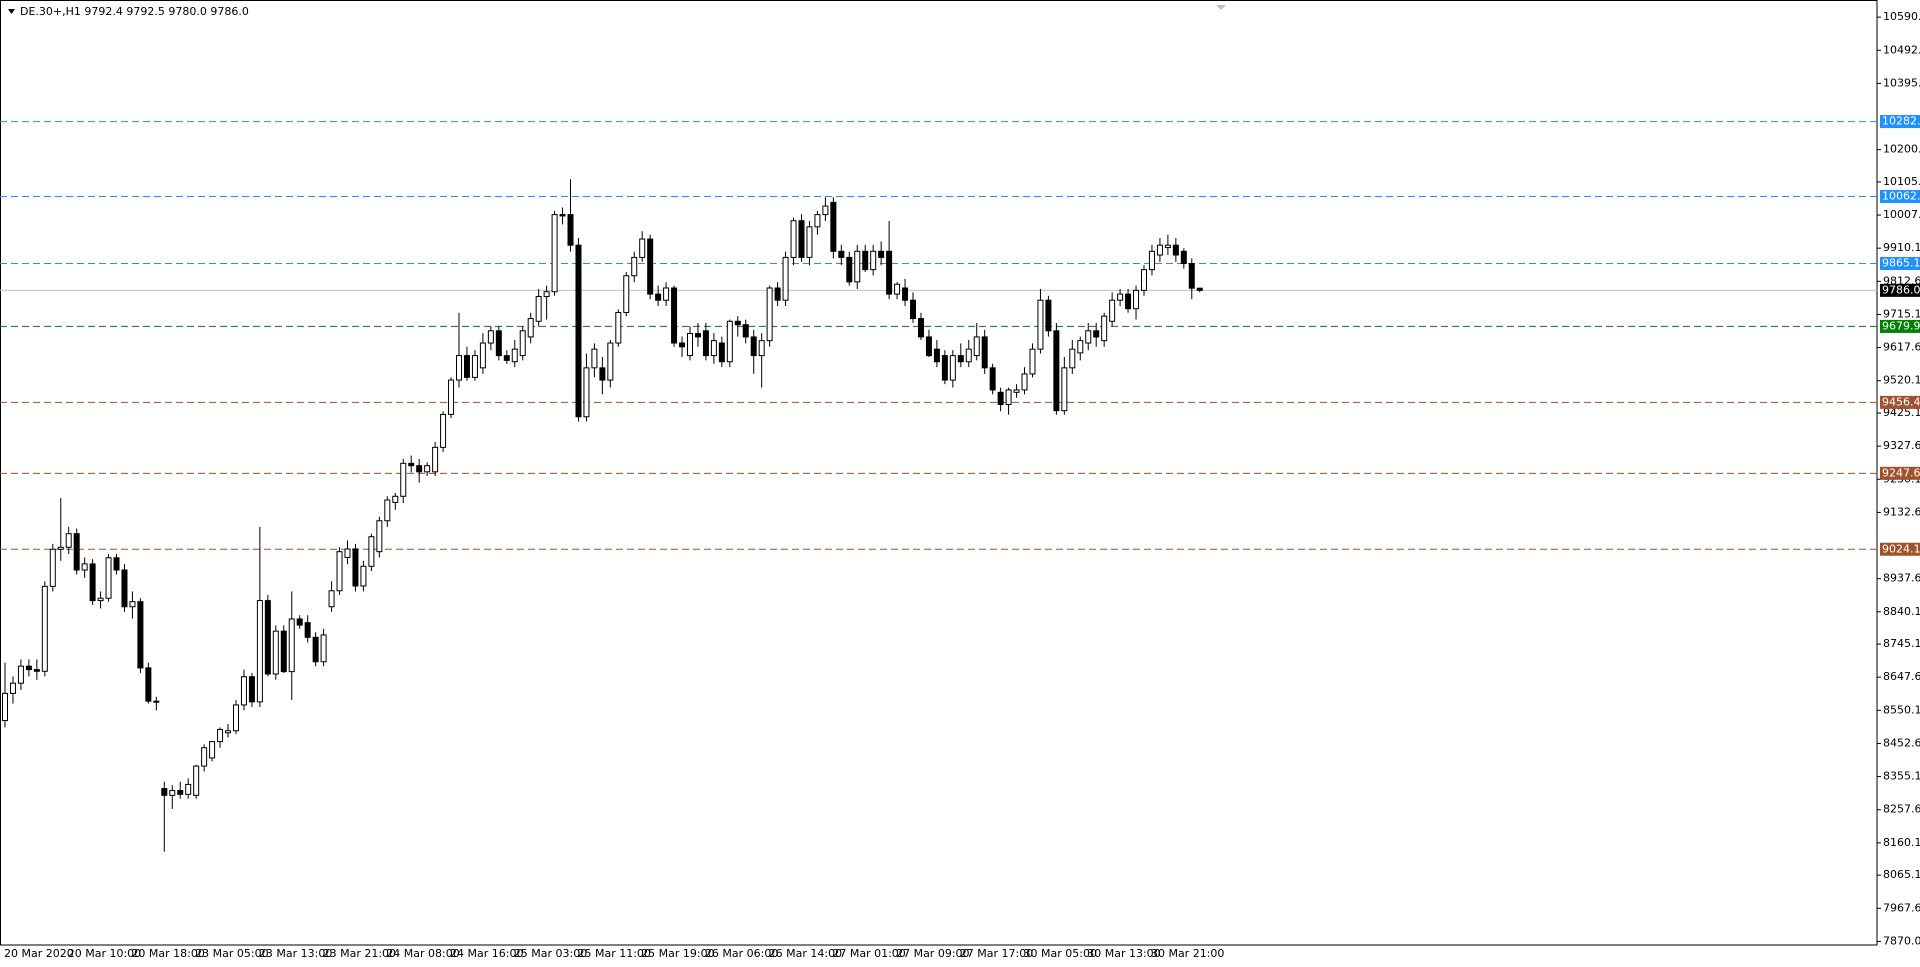 Image resolution: width=1920 pixels, height=967 pixels. I want to click on y-tick-label: 9715.1, so click(1901, 313).